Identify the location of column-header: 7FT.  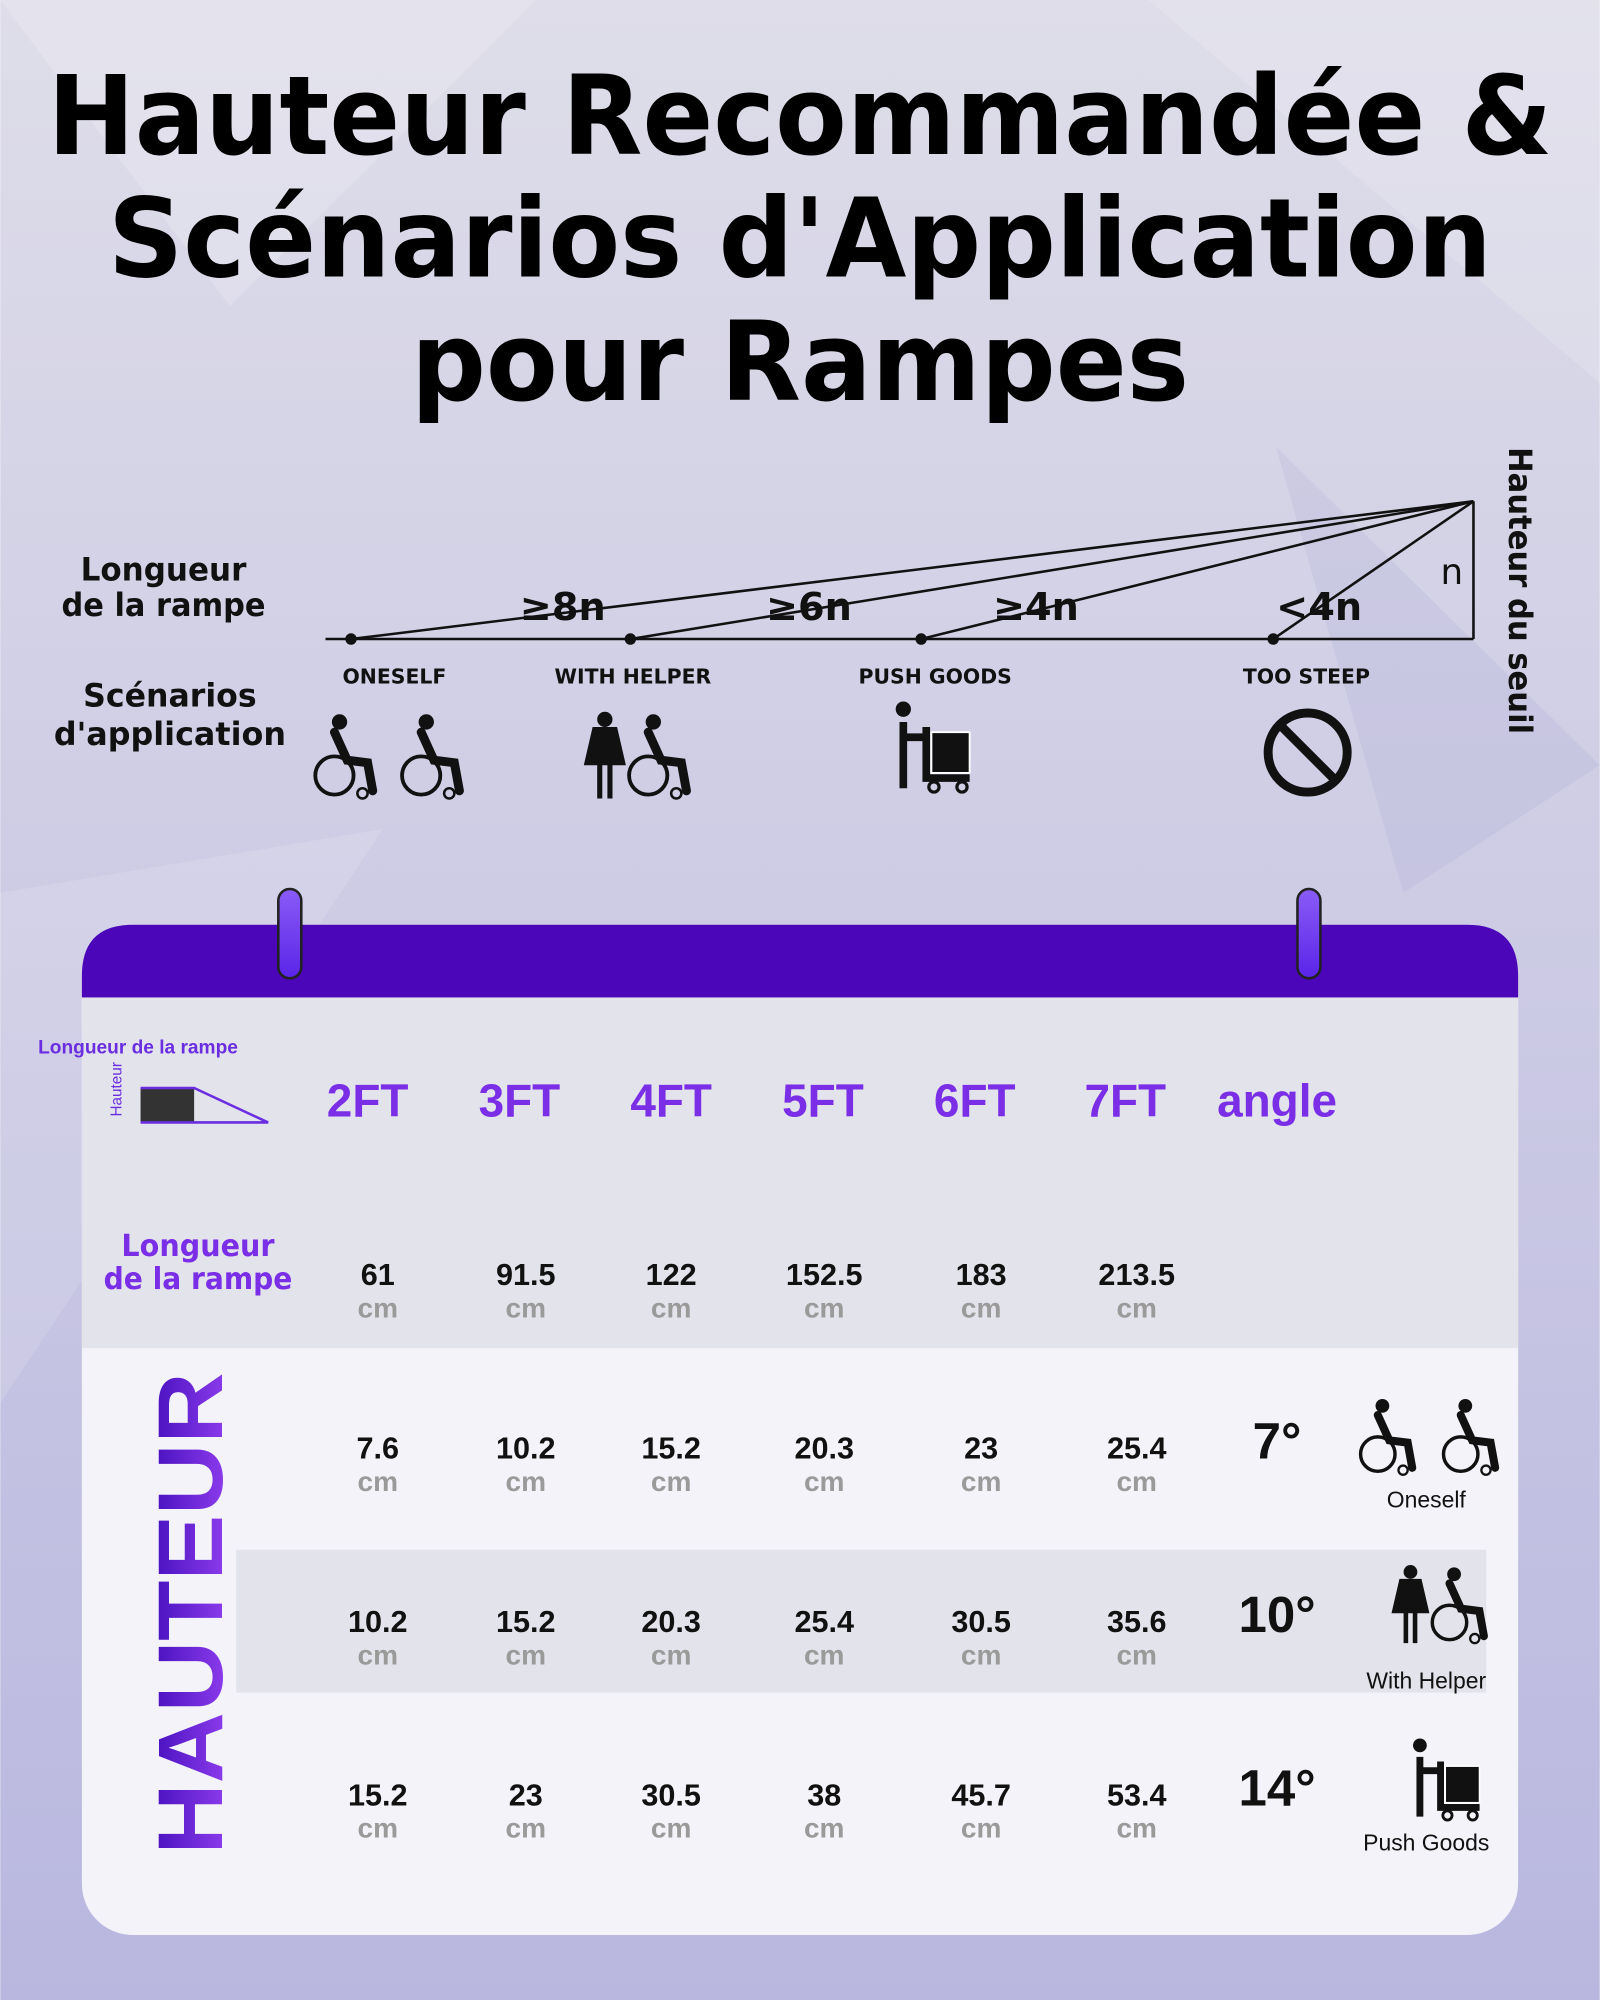
(1125, 1101).